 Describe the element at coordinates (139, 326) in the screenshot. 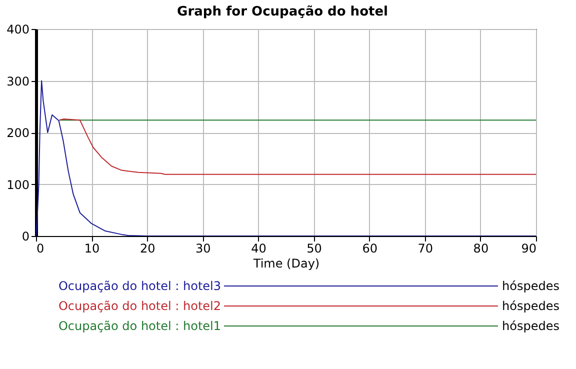

I see `text: Ocupação do hotel : hotel1` at that location.